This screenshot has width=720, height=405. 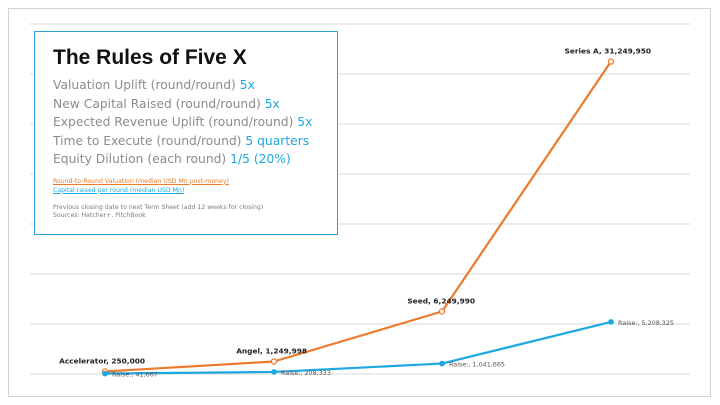 What do you see at coordinates (159, 103) in the screenshot?
I see `rule-label: New Capital Raised (round/round)` at bounding box center [159, 103].